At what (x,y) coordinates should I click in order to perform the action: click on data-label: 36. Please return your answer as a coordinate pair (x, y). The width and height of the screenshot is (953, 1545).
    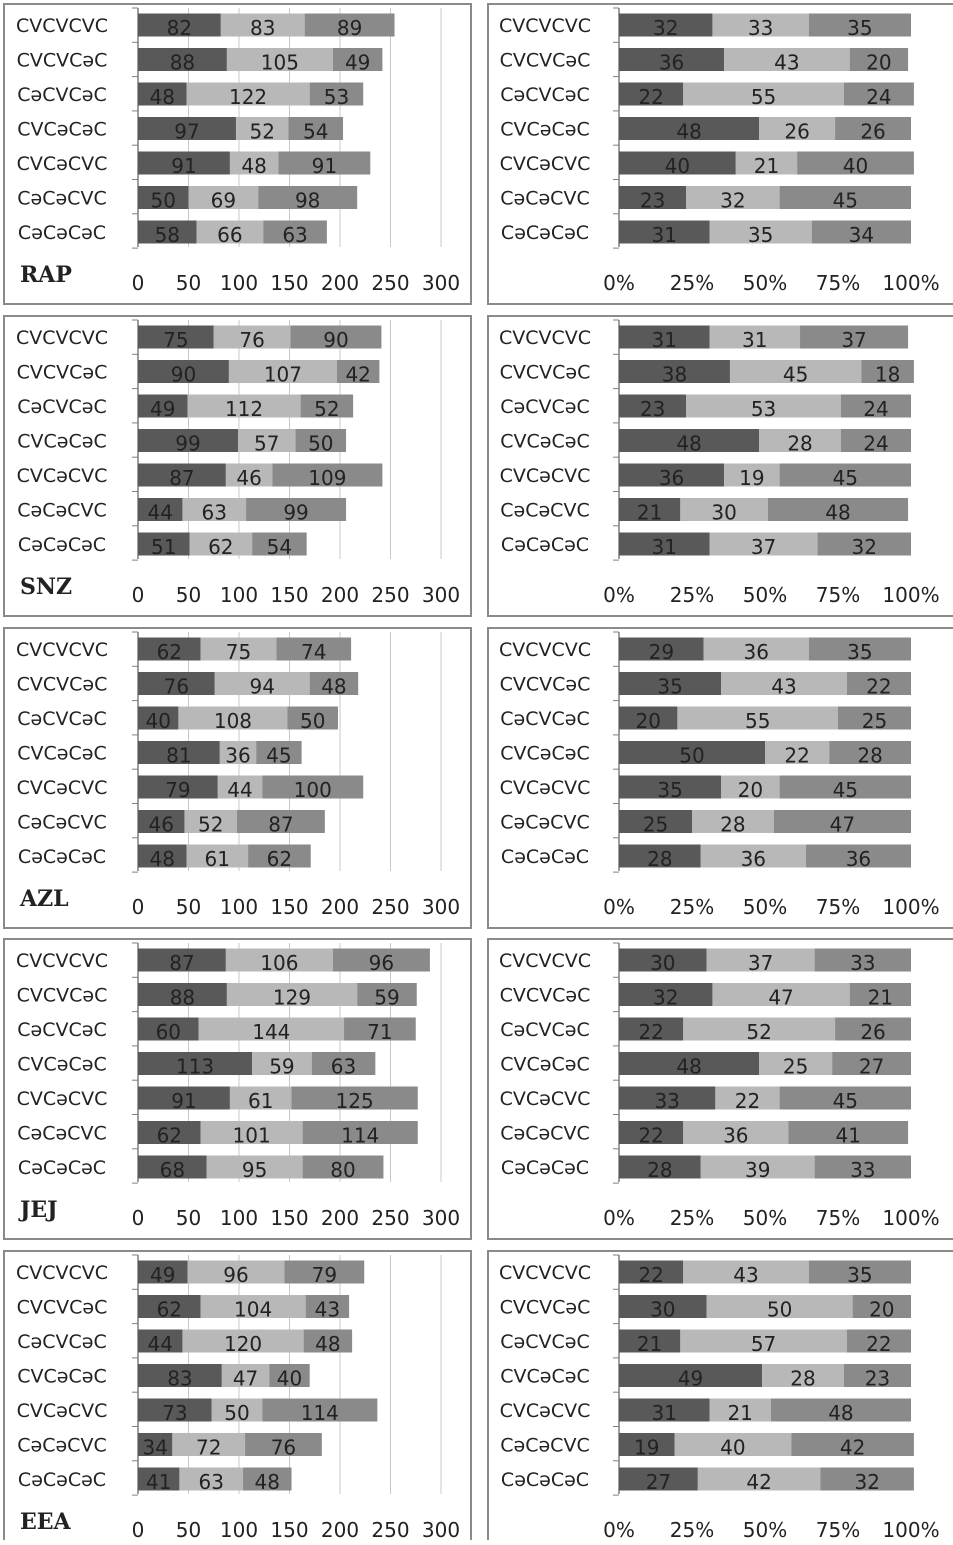
    Looking at the image, I should click on (858, 859).